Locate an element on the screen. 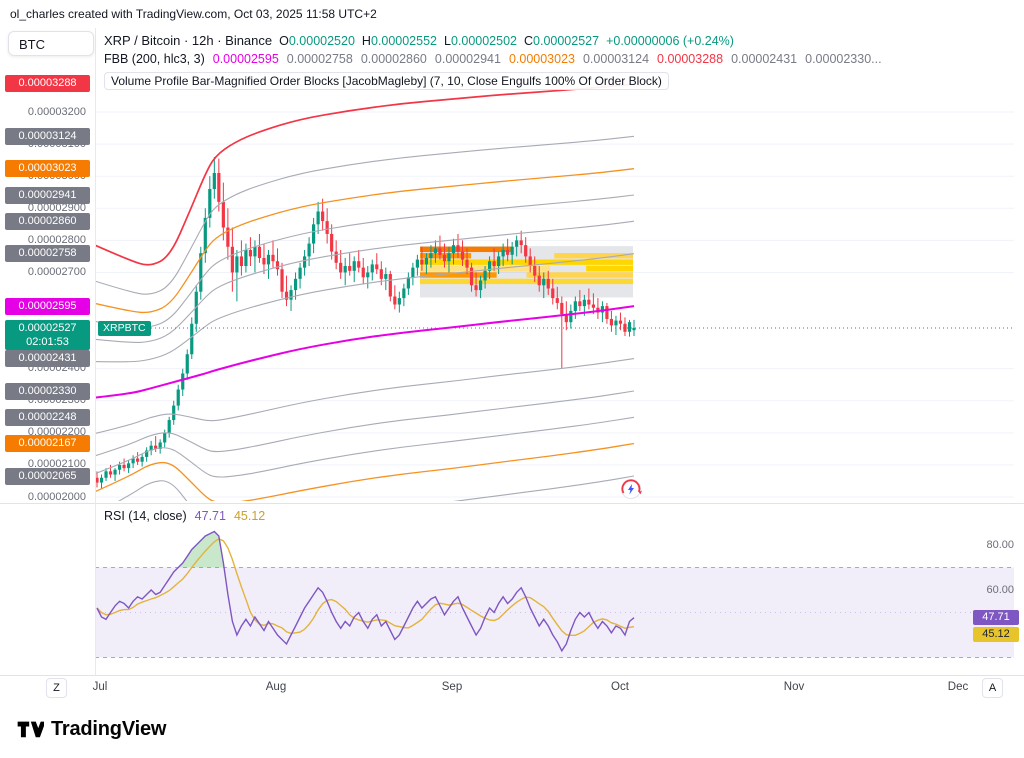 This screenshot has width=1024, height=758. auto-refresh-icon is located at coordinates (632, 489).